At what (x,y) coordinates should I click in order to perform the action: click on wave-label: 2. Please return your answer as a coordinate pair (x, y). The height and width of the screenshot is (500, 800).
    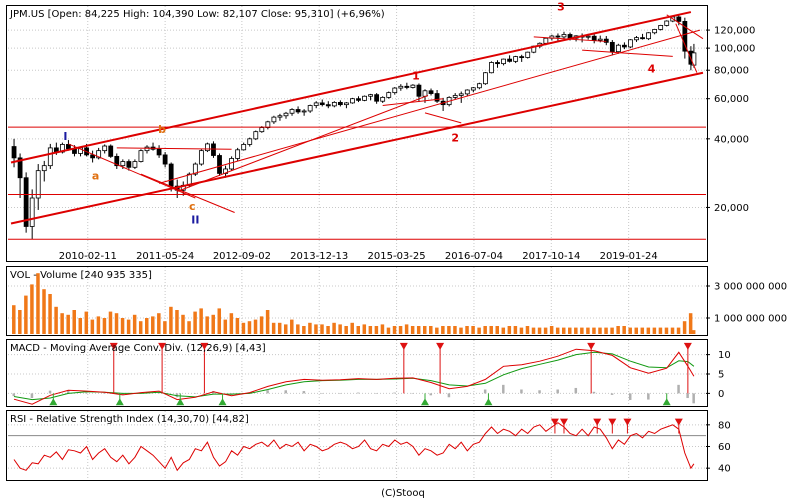
    Looking at the image, I should click on (455, 137).